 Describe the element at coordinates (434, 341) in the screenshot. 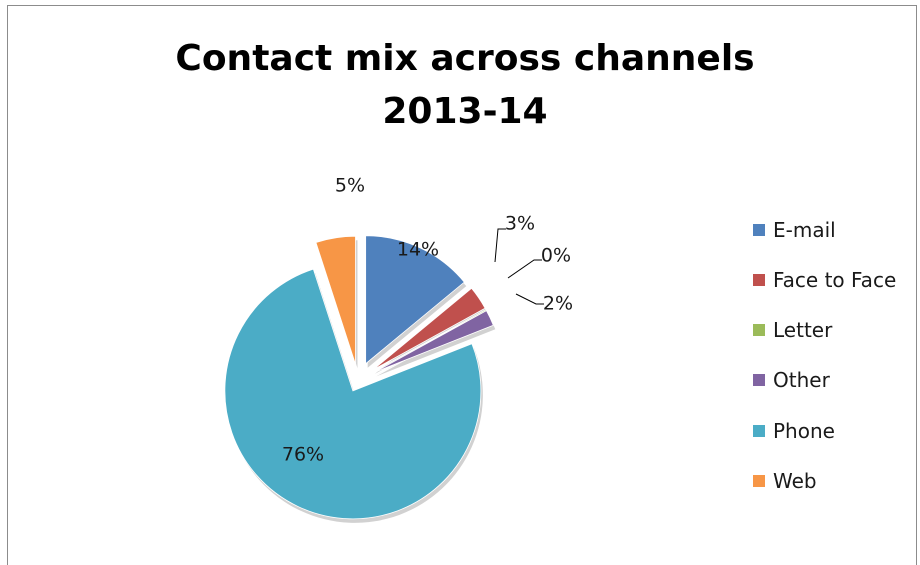

I see `pie-slice-other` at that location.